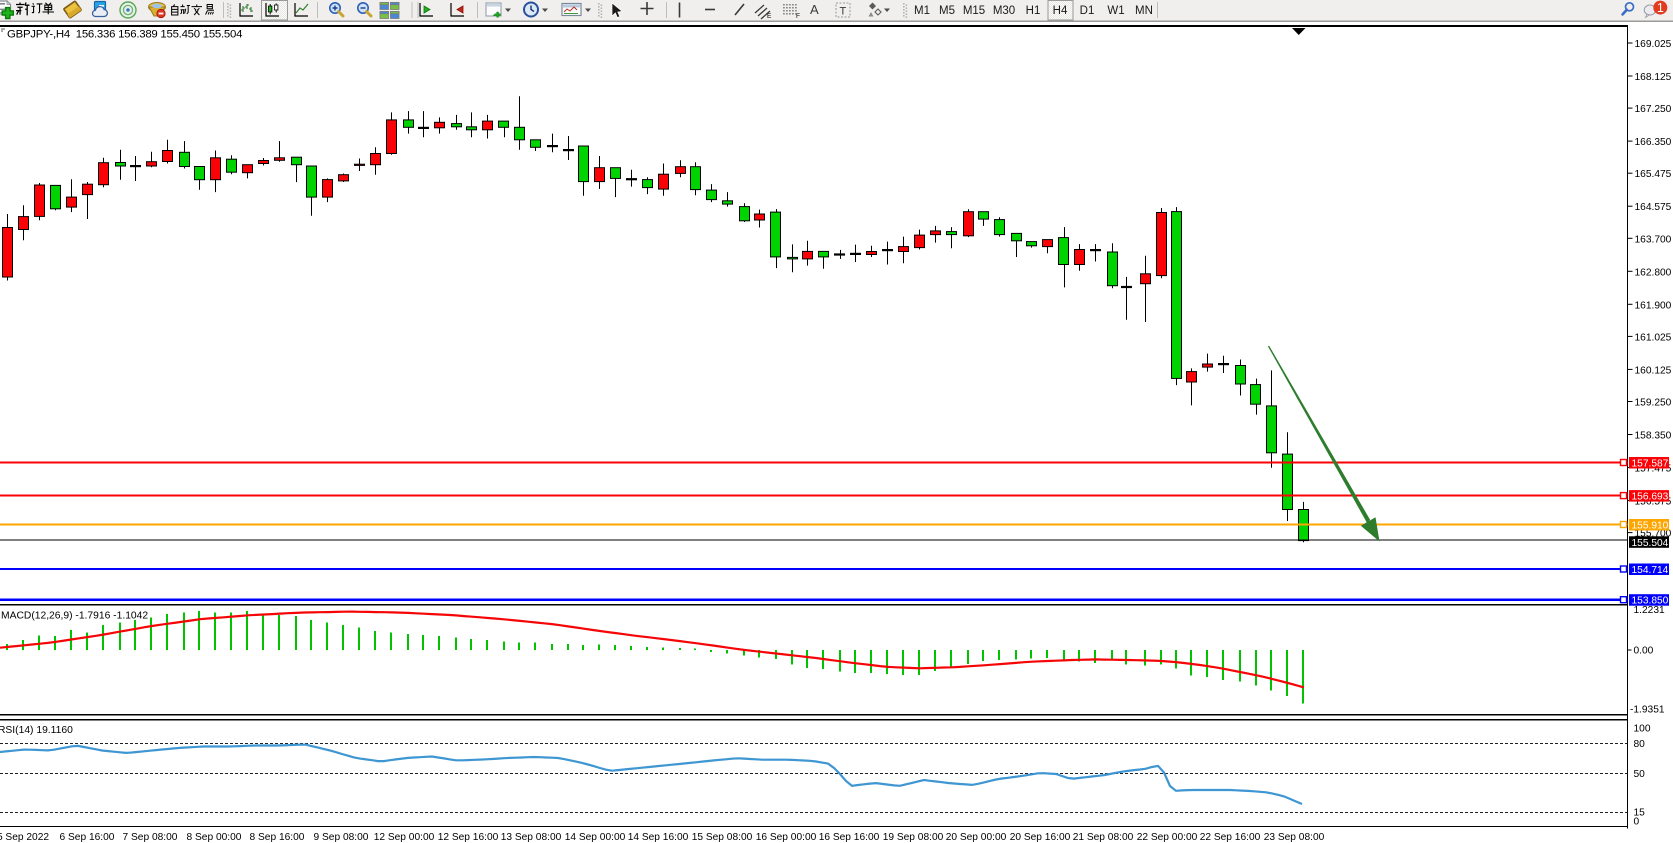  I want to click on svg-text: 163.700, so click(1653, 239).